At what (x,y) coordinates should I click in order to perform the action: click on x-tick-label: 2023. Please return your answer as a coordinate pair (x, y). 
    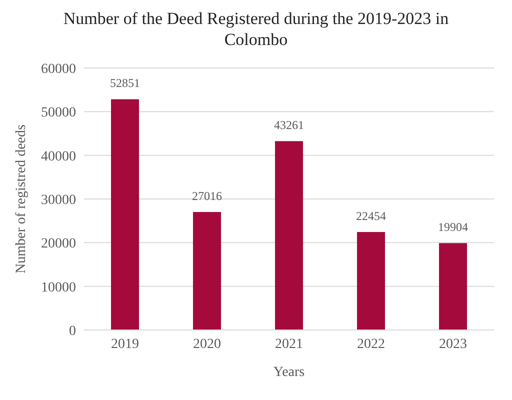
    Looking at the image, I should click on (453, 344).